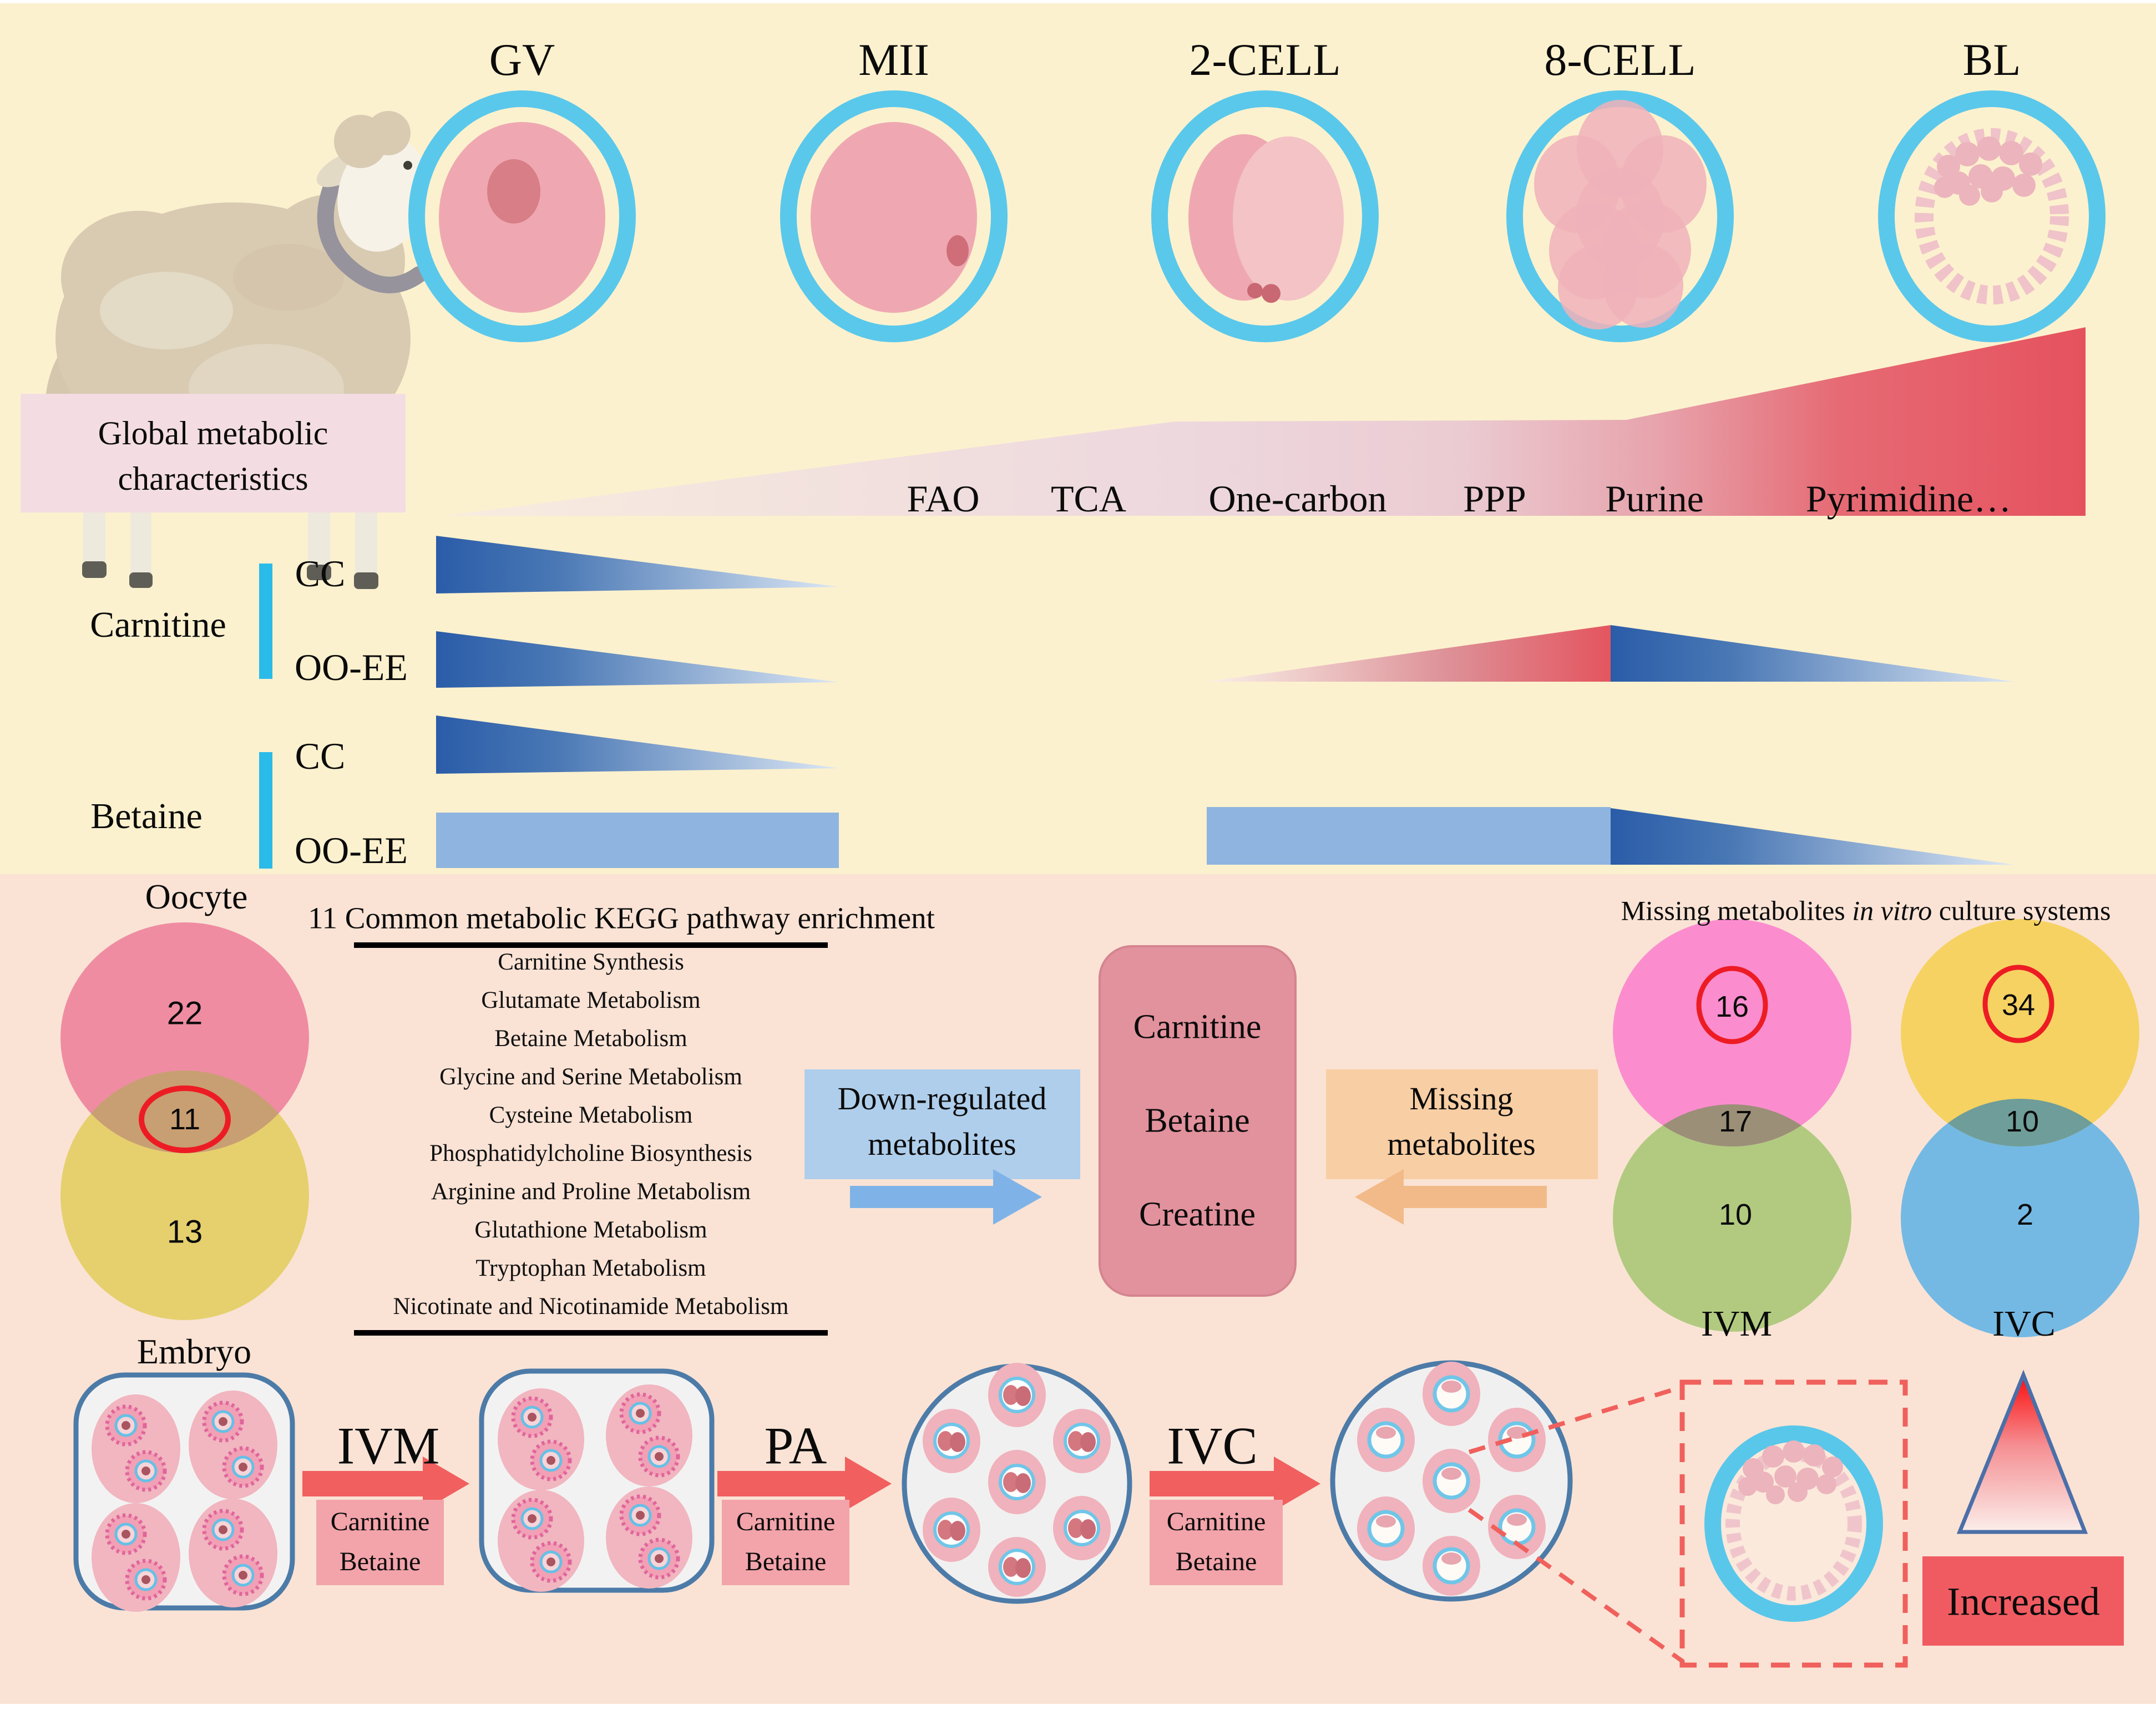 This screenshot has width=2156, height=1710. I want to click on gmc-line2: characteristics, so click(213, 478).